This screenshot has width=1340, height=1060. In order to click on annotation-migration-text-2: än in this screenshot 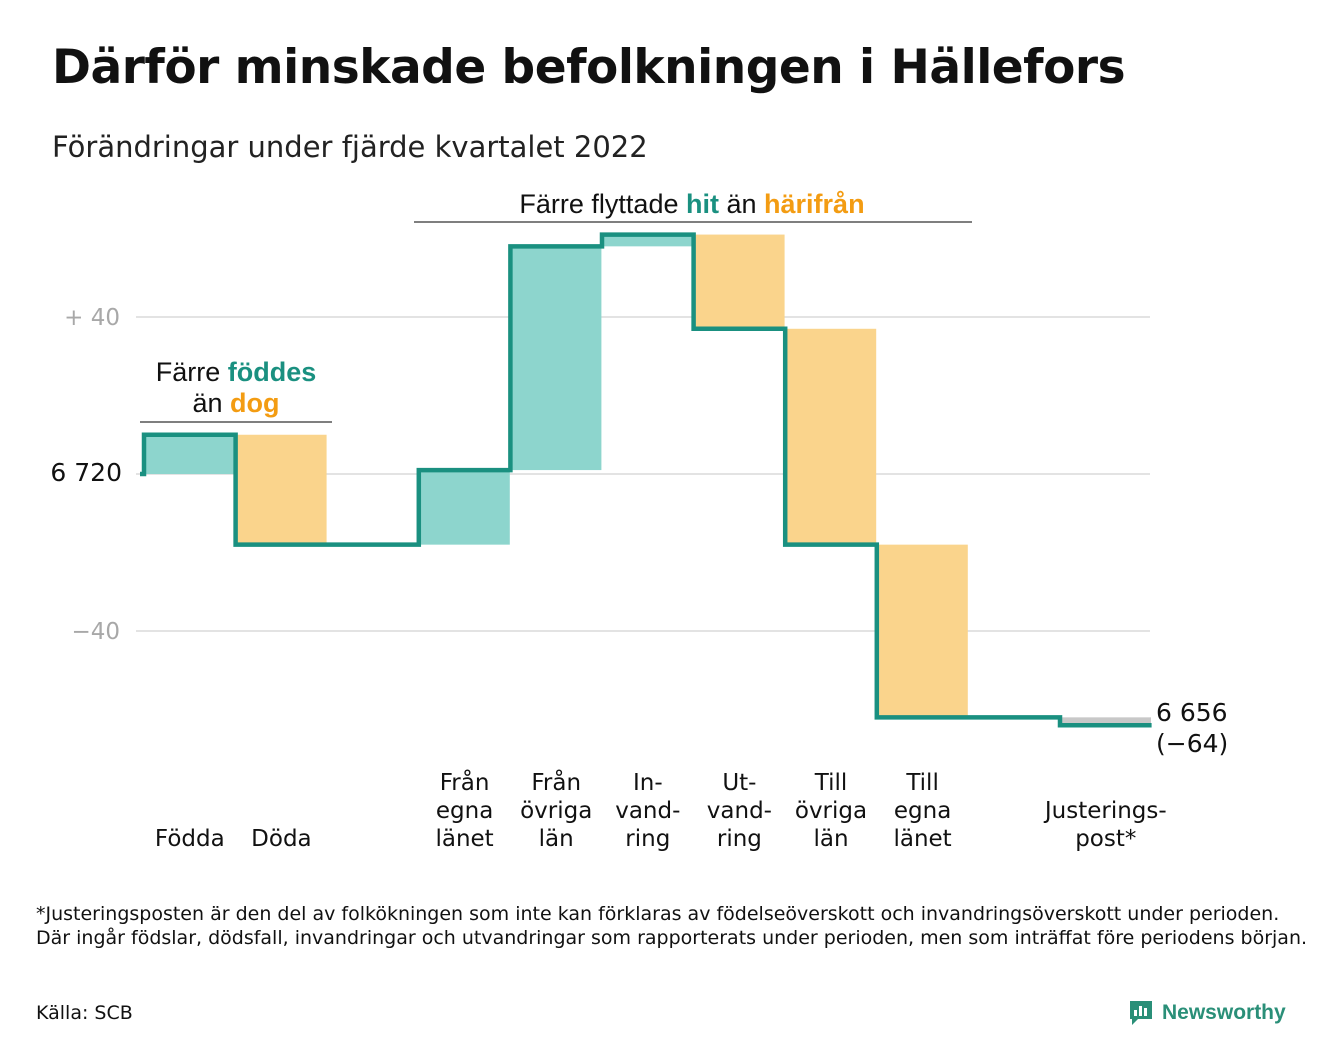, I will do `click(741, 204)`.